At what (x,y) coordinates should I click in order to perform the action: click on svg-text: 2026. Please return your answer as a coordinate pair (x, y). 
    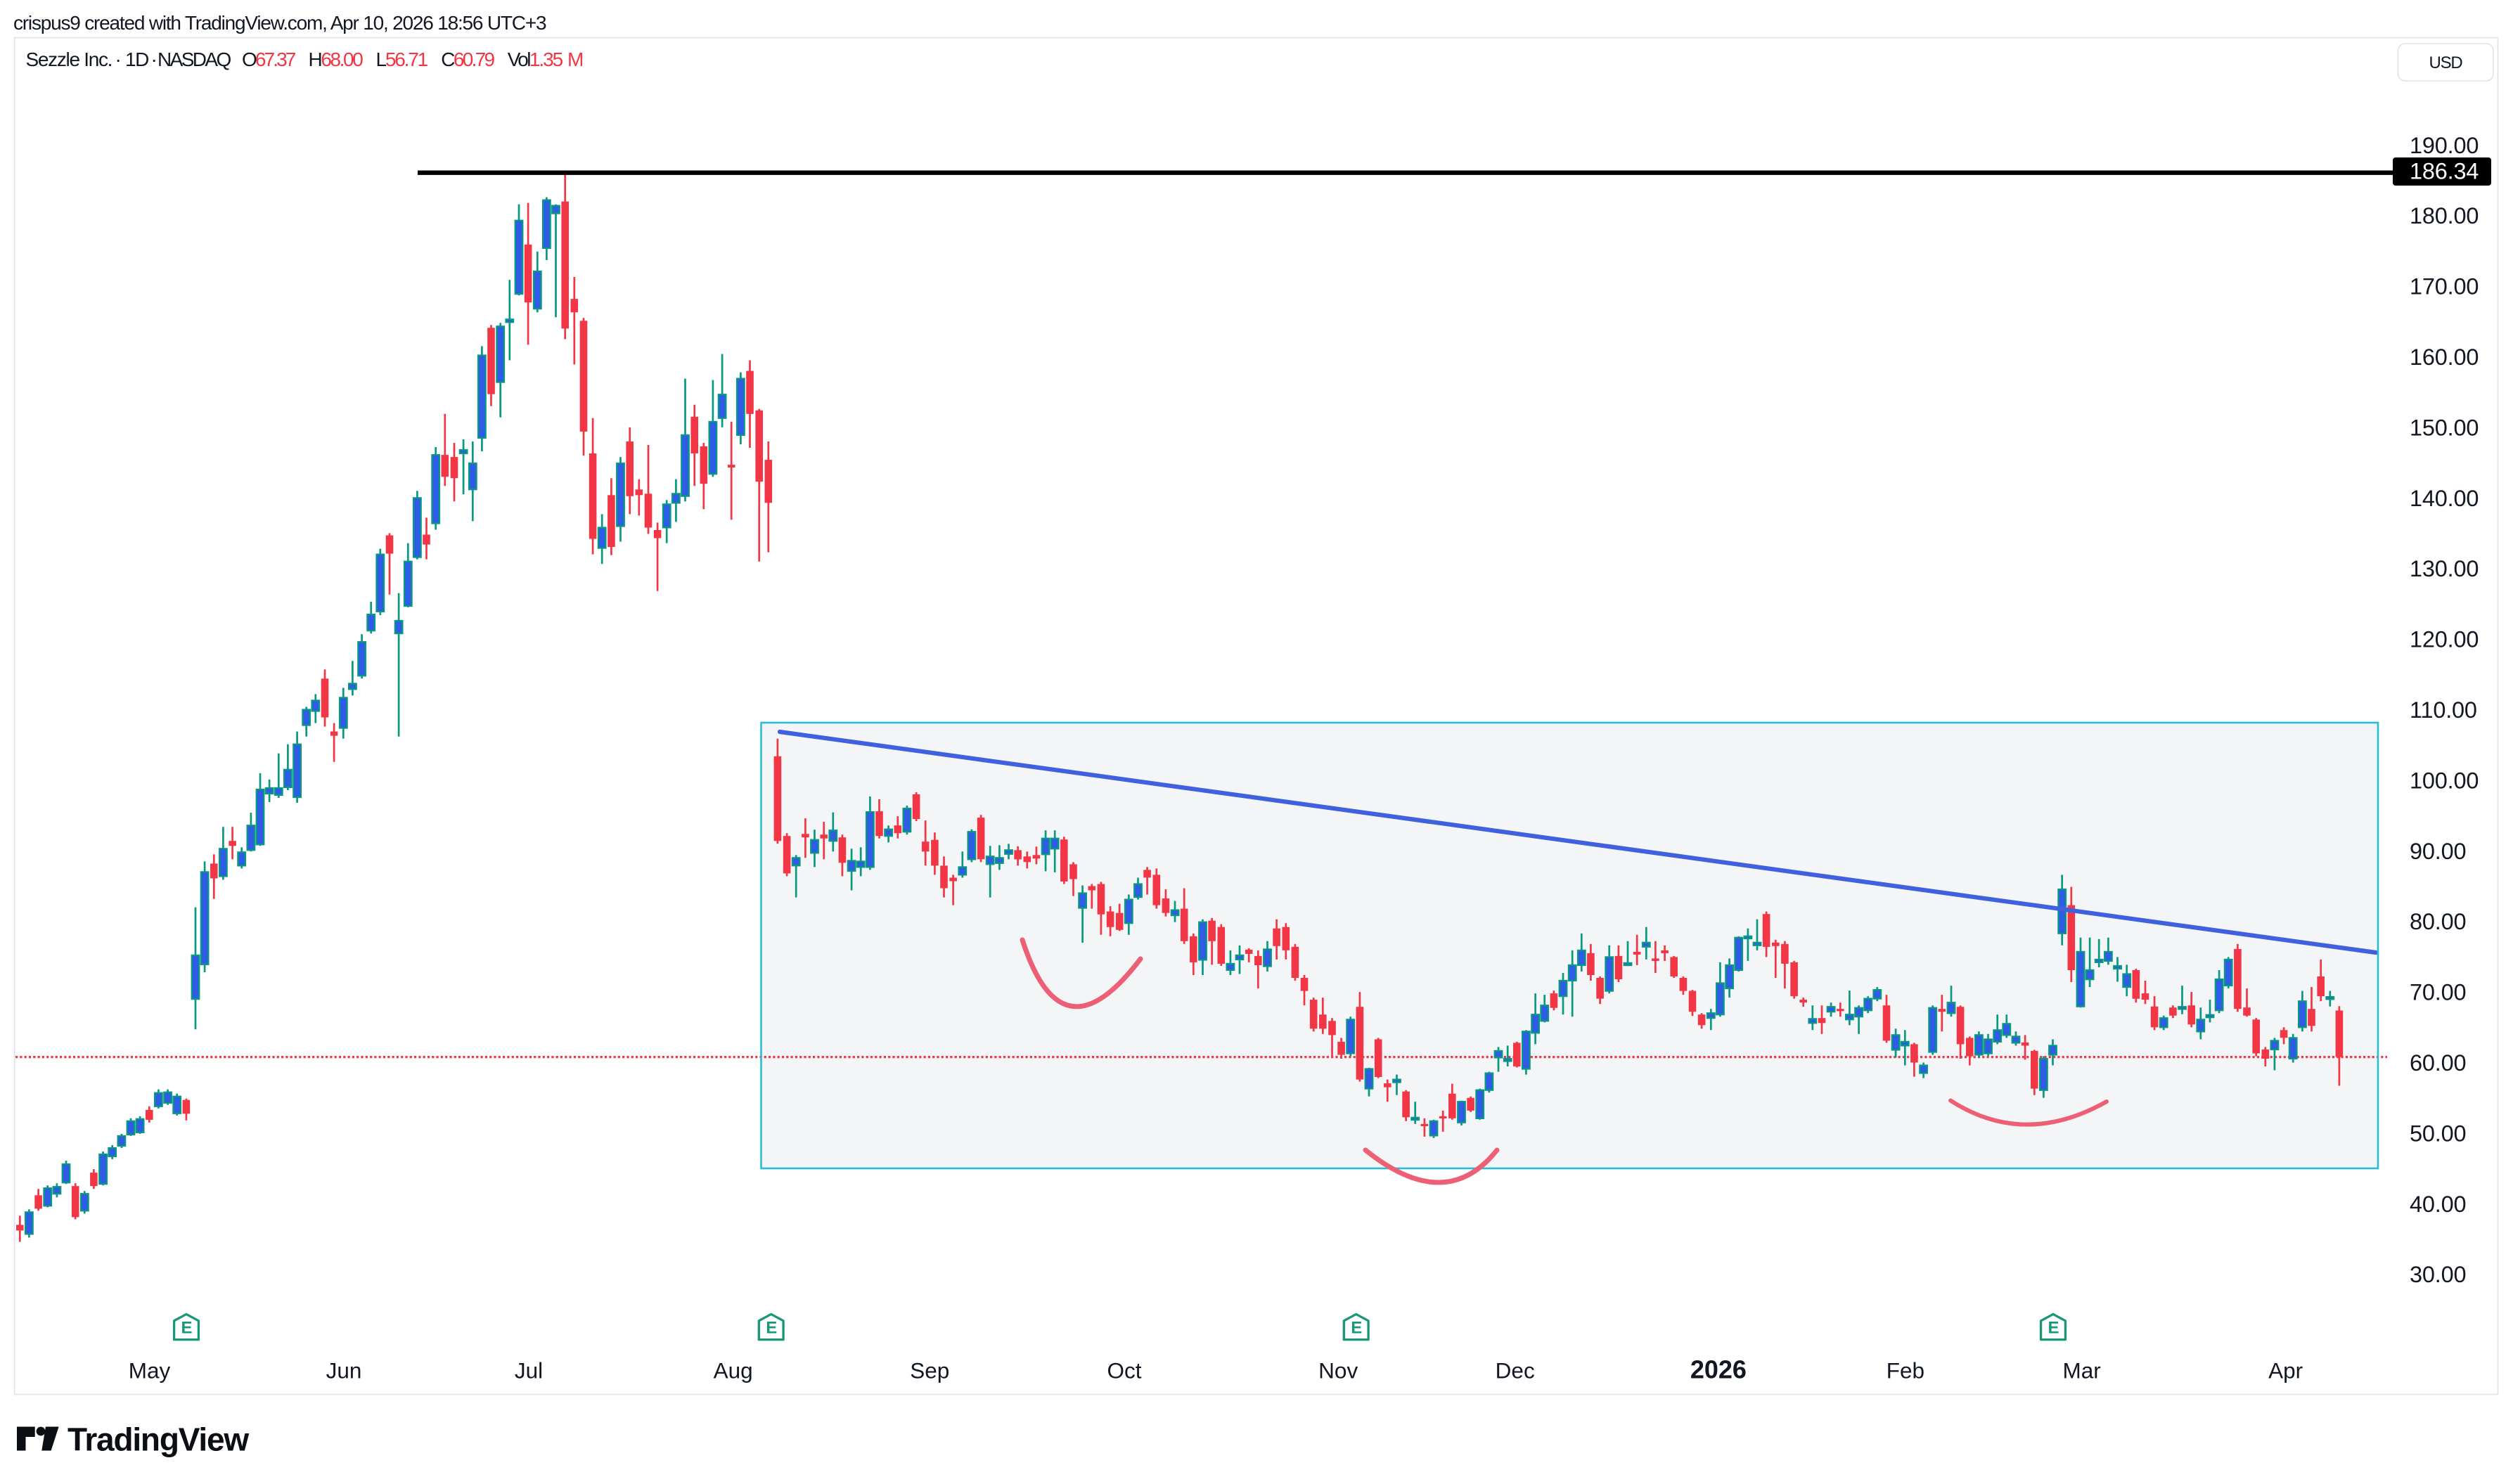
    Looking at the image, I should click on (1718, 1369).